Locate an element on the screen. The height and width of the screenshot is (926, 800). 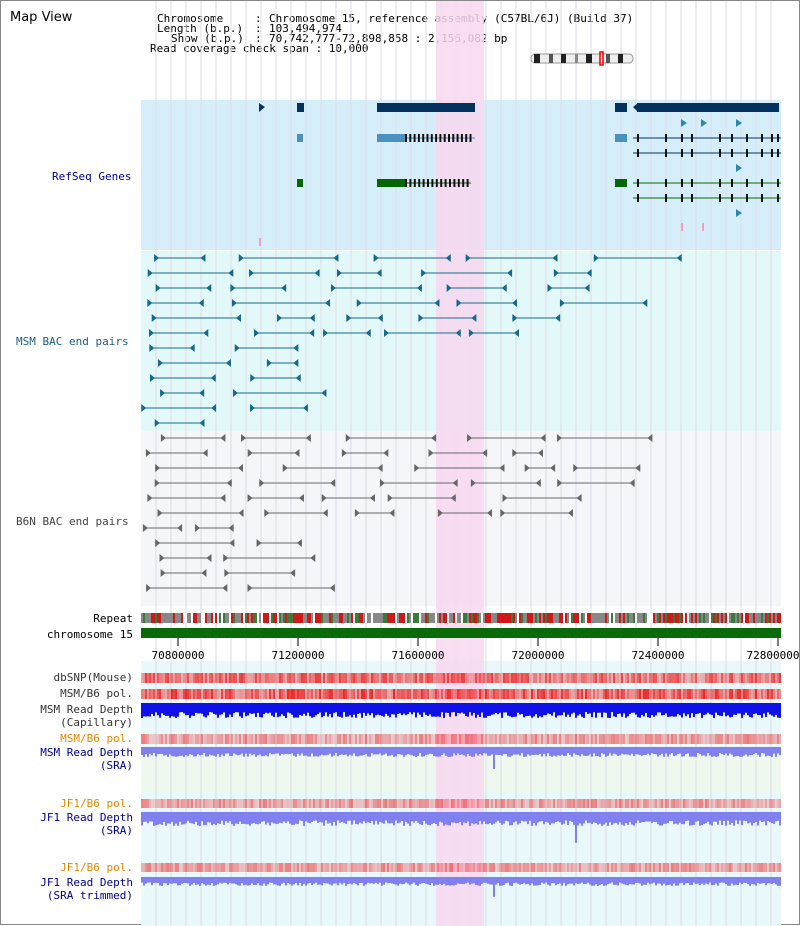
track-label-b6n-bac: B6N BAC end pairs is located at coordinates (72, 521).